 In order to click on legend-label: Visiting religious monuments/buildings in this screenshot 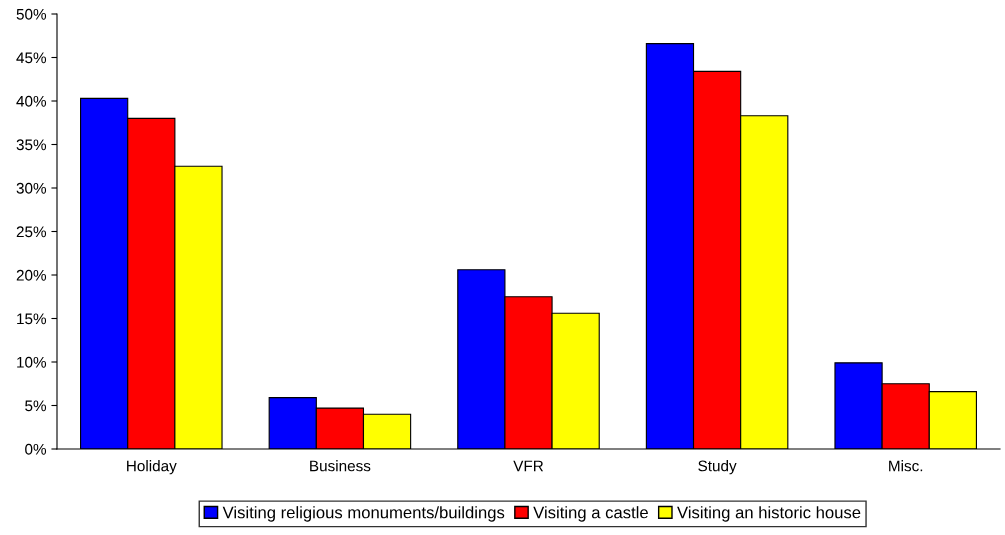, I will do `click(363, 514)`.